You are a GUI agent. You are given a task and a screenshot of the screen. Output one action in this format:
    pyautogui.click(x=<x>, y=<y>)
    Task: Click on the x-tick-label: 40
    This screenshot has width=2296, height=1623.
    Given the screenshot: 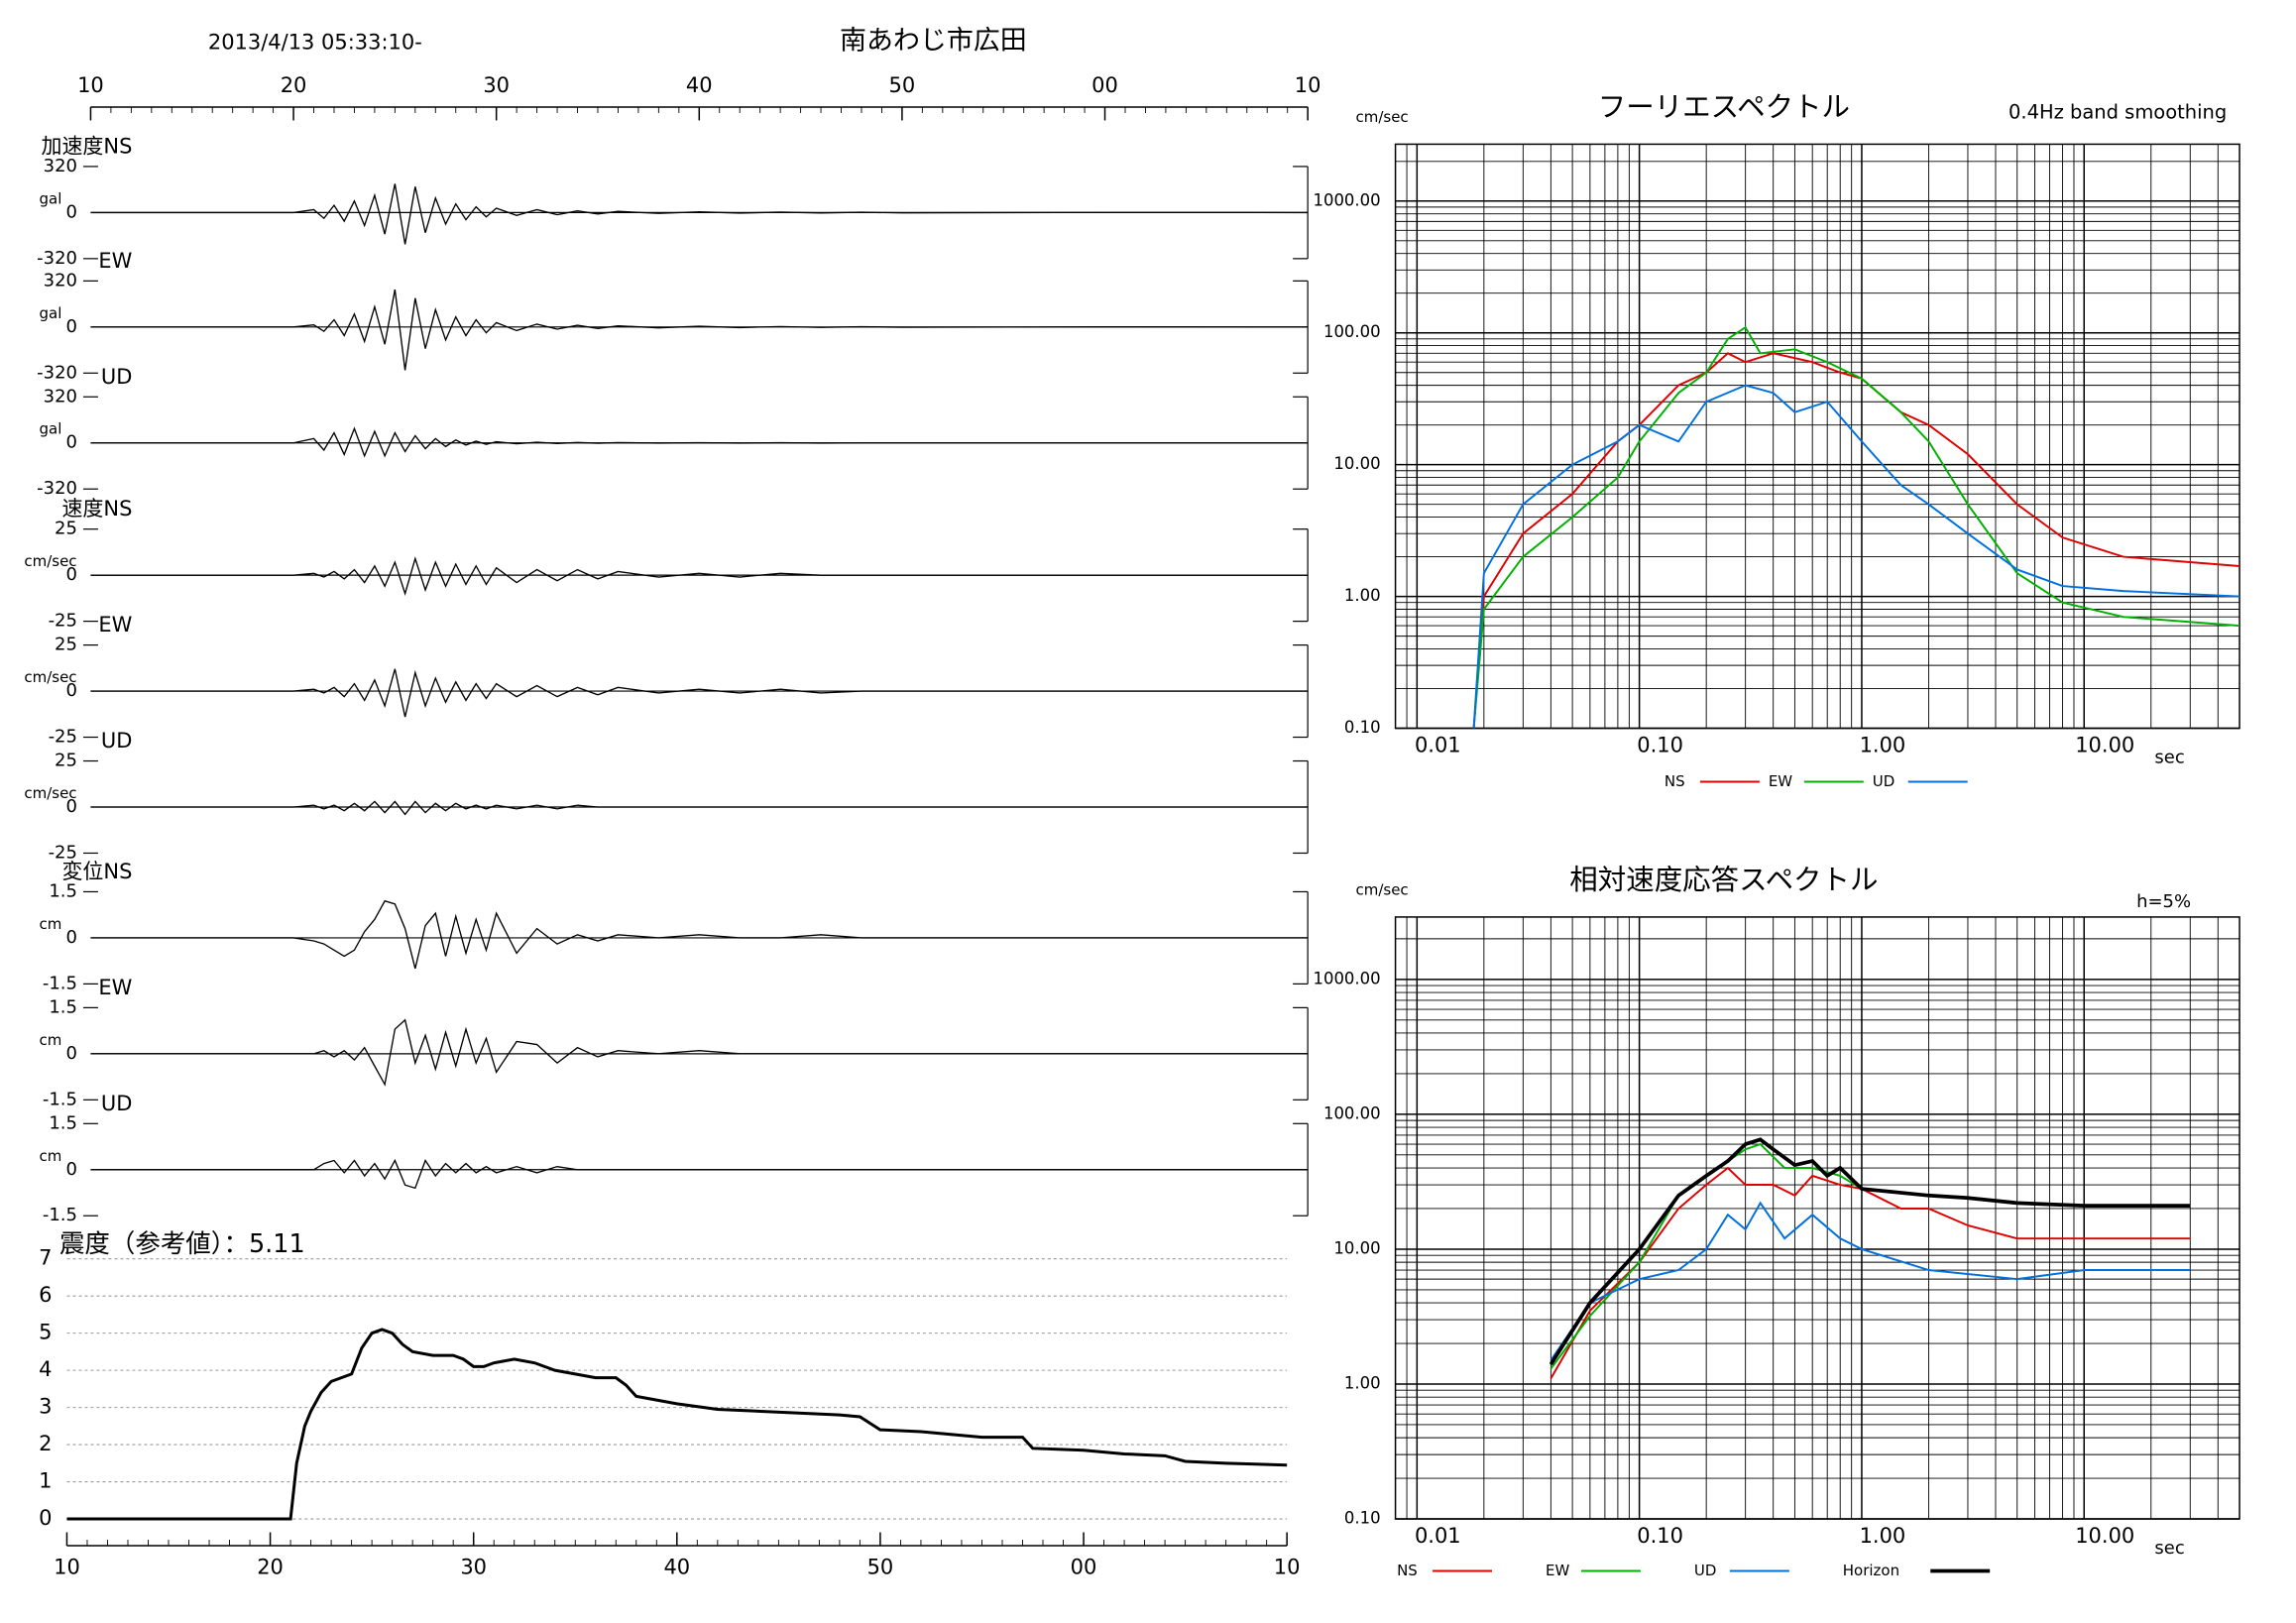 What is the action you would take?
    pyautogui.click(x=699, y=85)
    